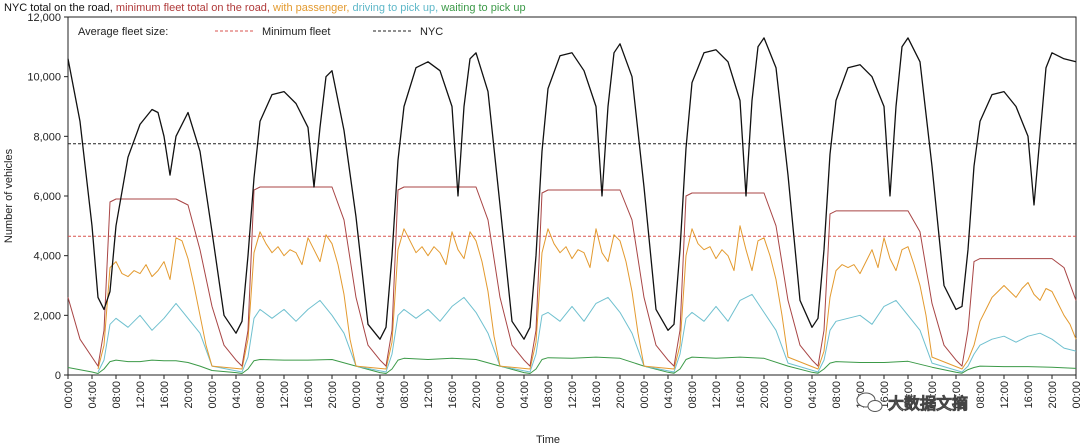 Image resolution: width=1080 pixels, height=446 pixels. I want to click on title-segment: with passenger,, so click(312, 8).